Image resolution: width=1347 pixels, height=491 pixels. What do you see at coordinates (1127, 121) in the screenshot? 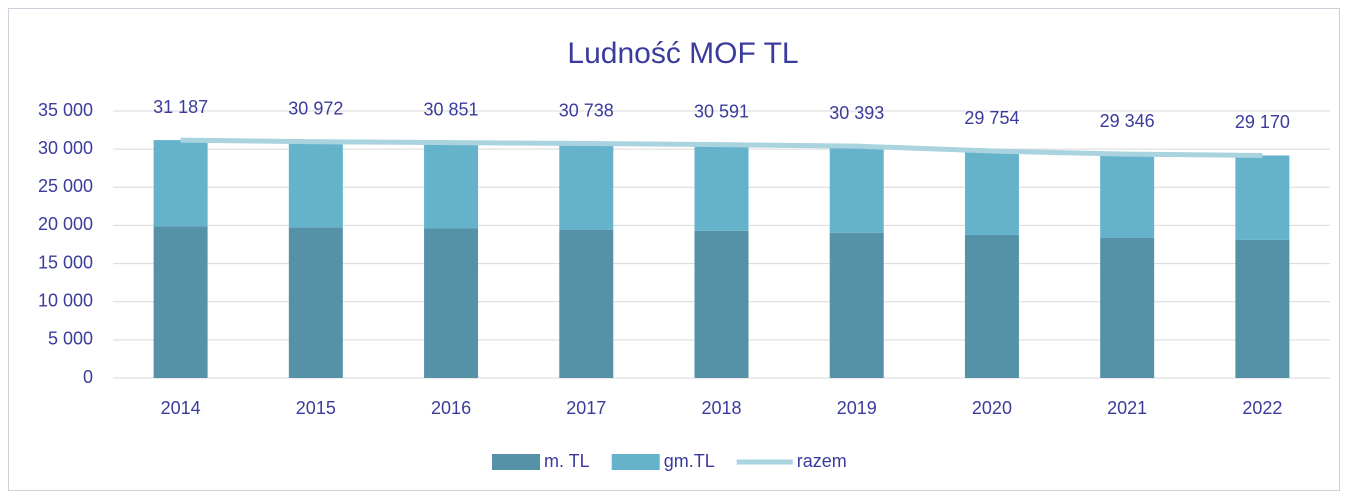
I see `data-label: 29 346` at bounding box center [1127, 121].